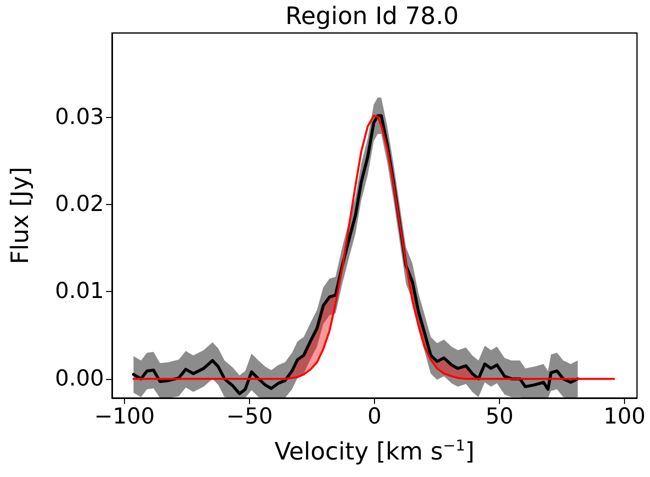 This screenshot has height=477, width=650. What do you see at coordinates (79, 205) in the screenshot?
I see `y-tick-label: 0.02` at bounding box center [79, 205].